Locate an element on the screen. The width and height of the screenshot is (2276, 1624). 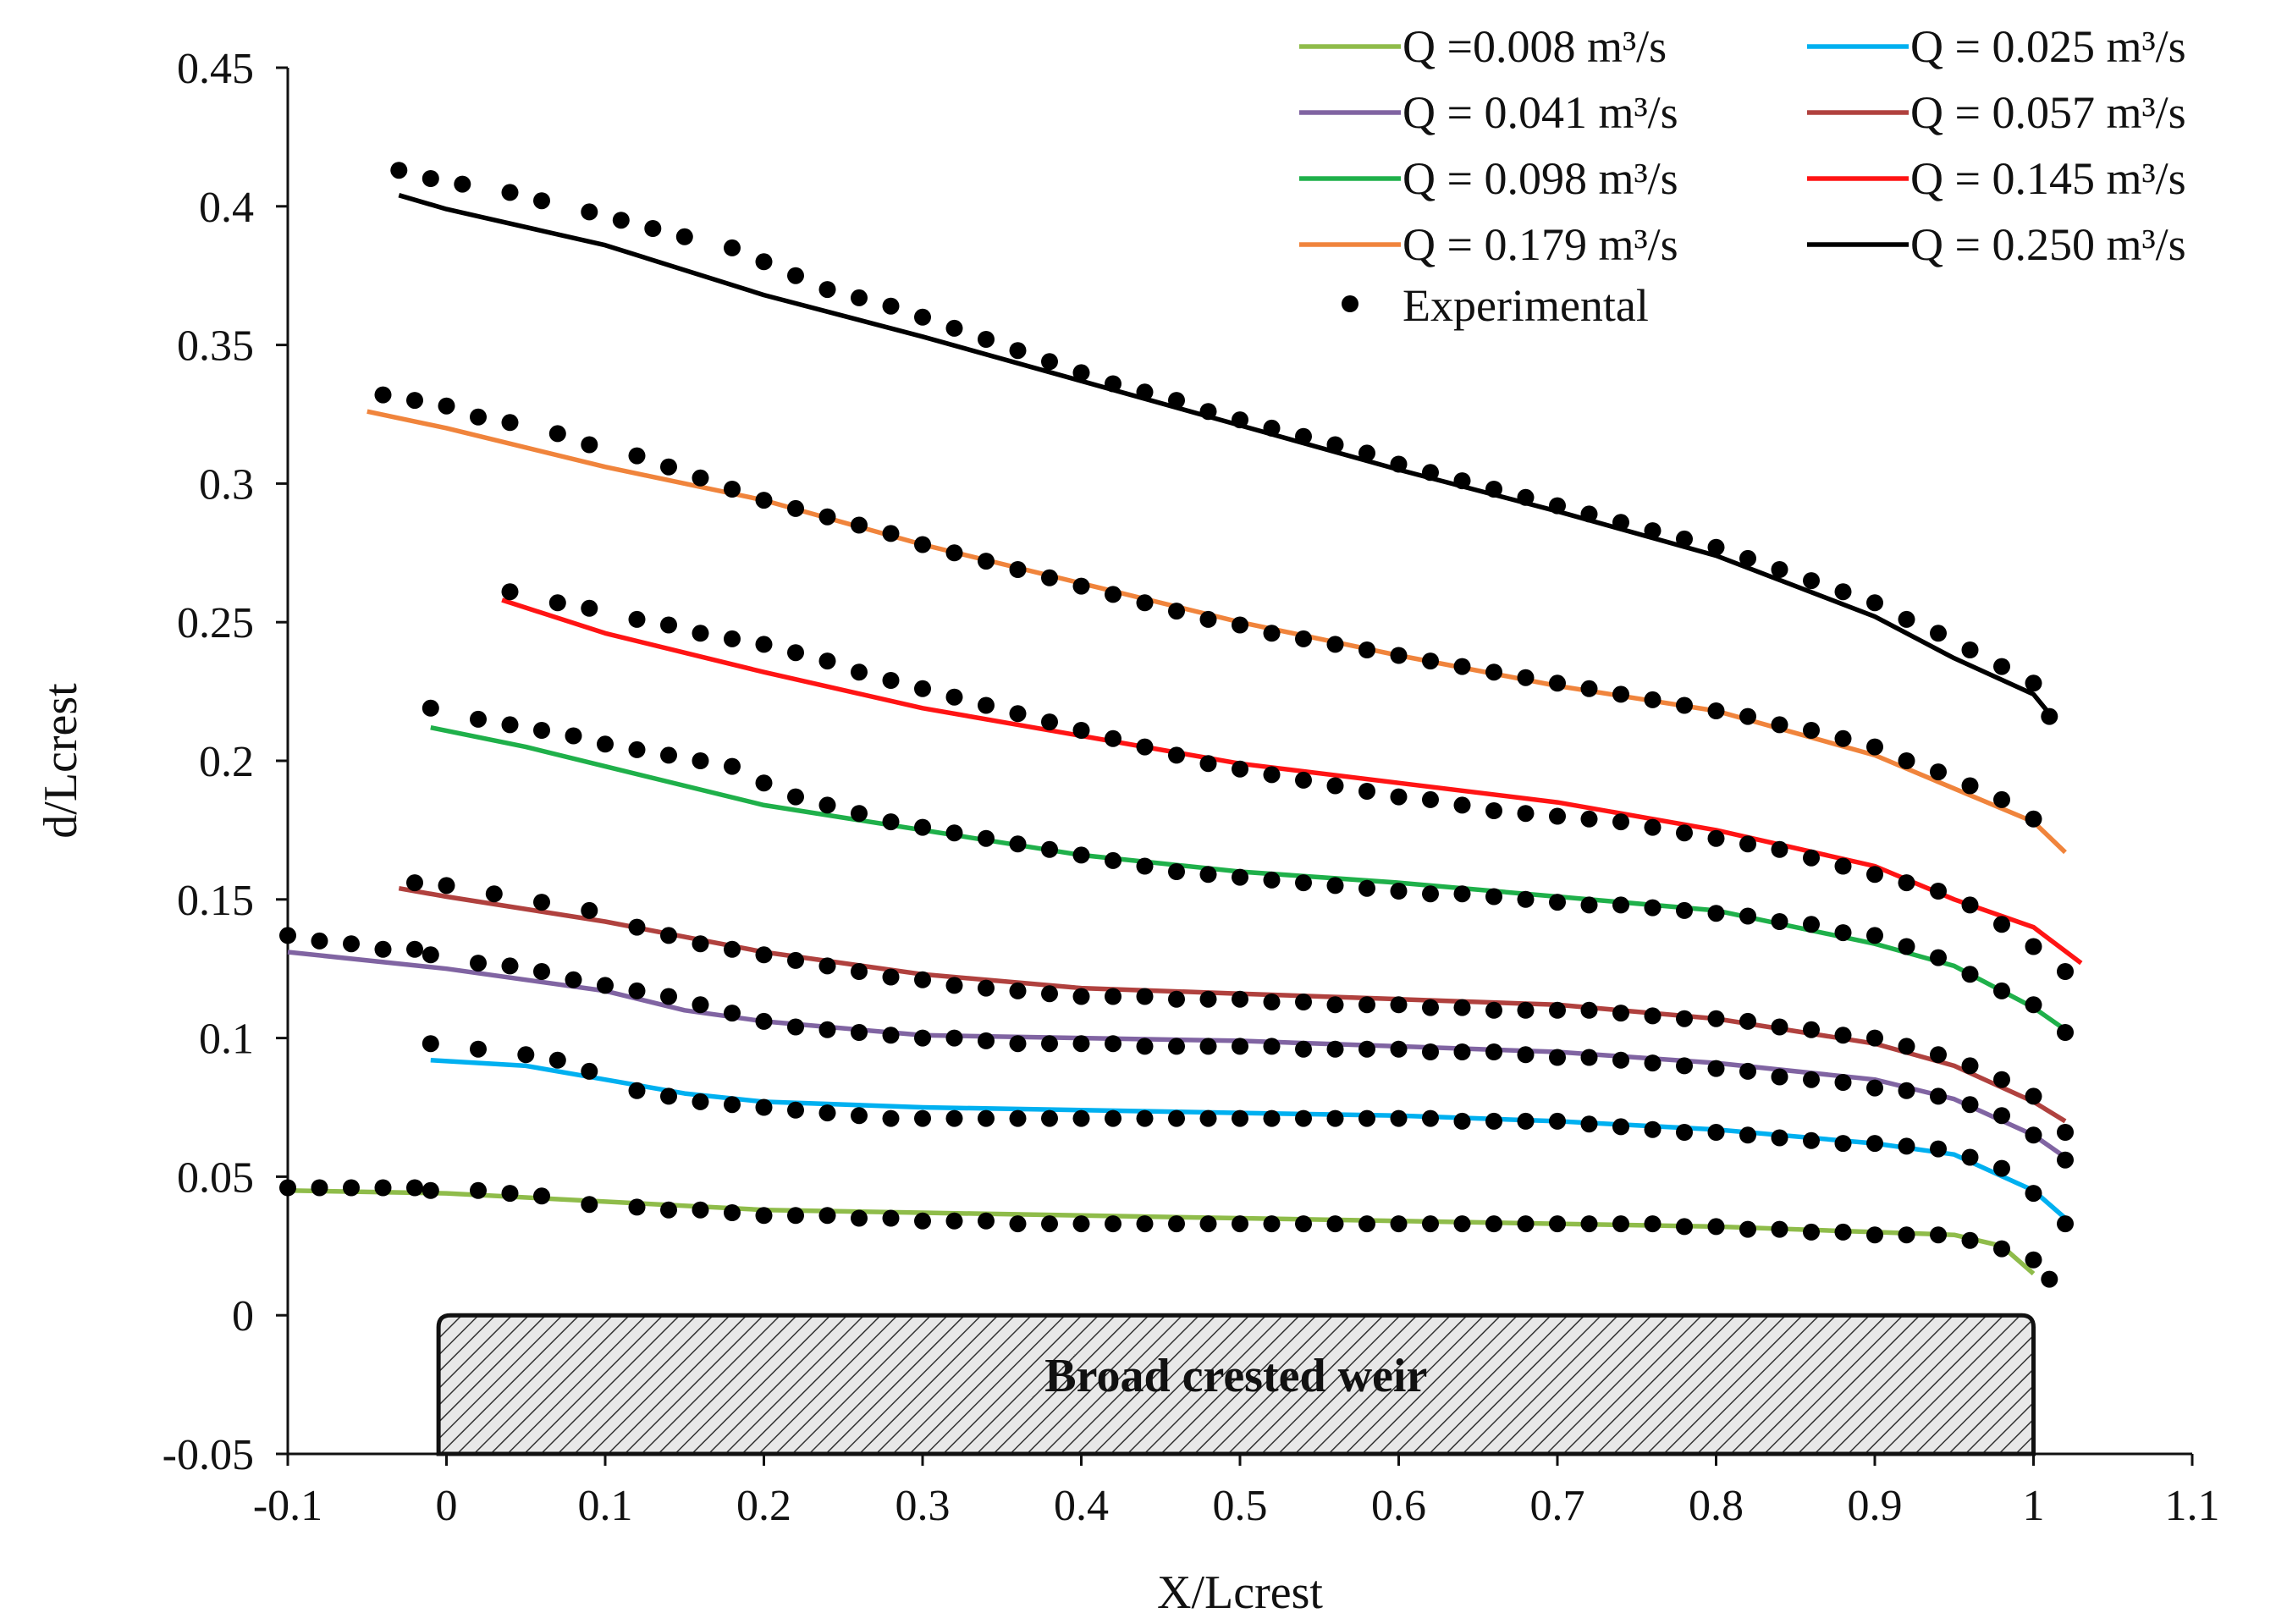
weir-annotation: Broad crested weir is located at coordinates (1236, 1385).